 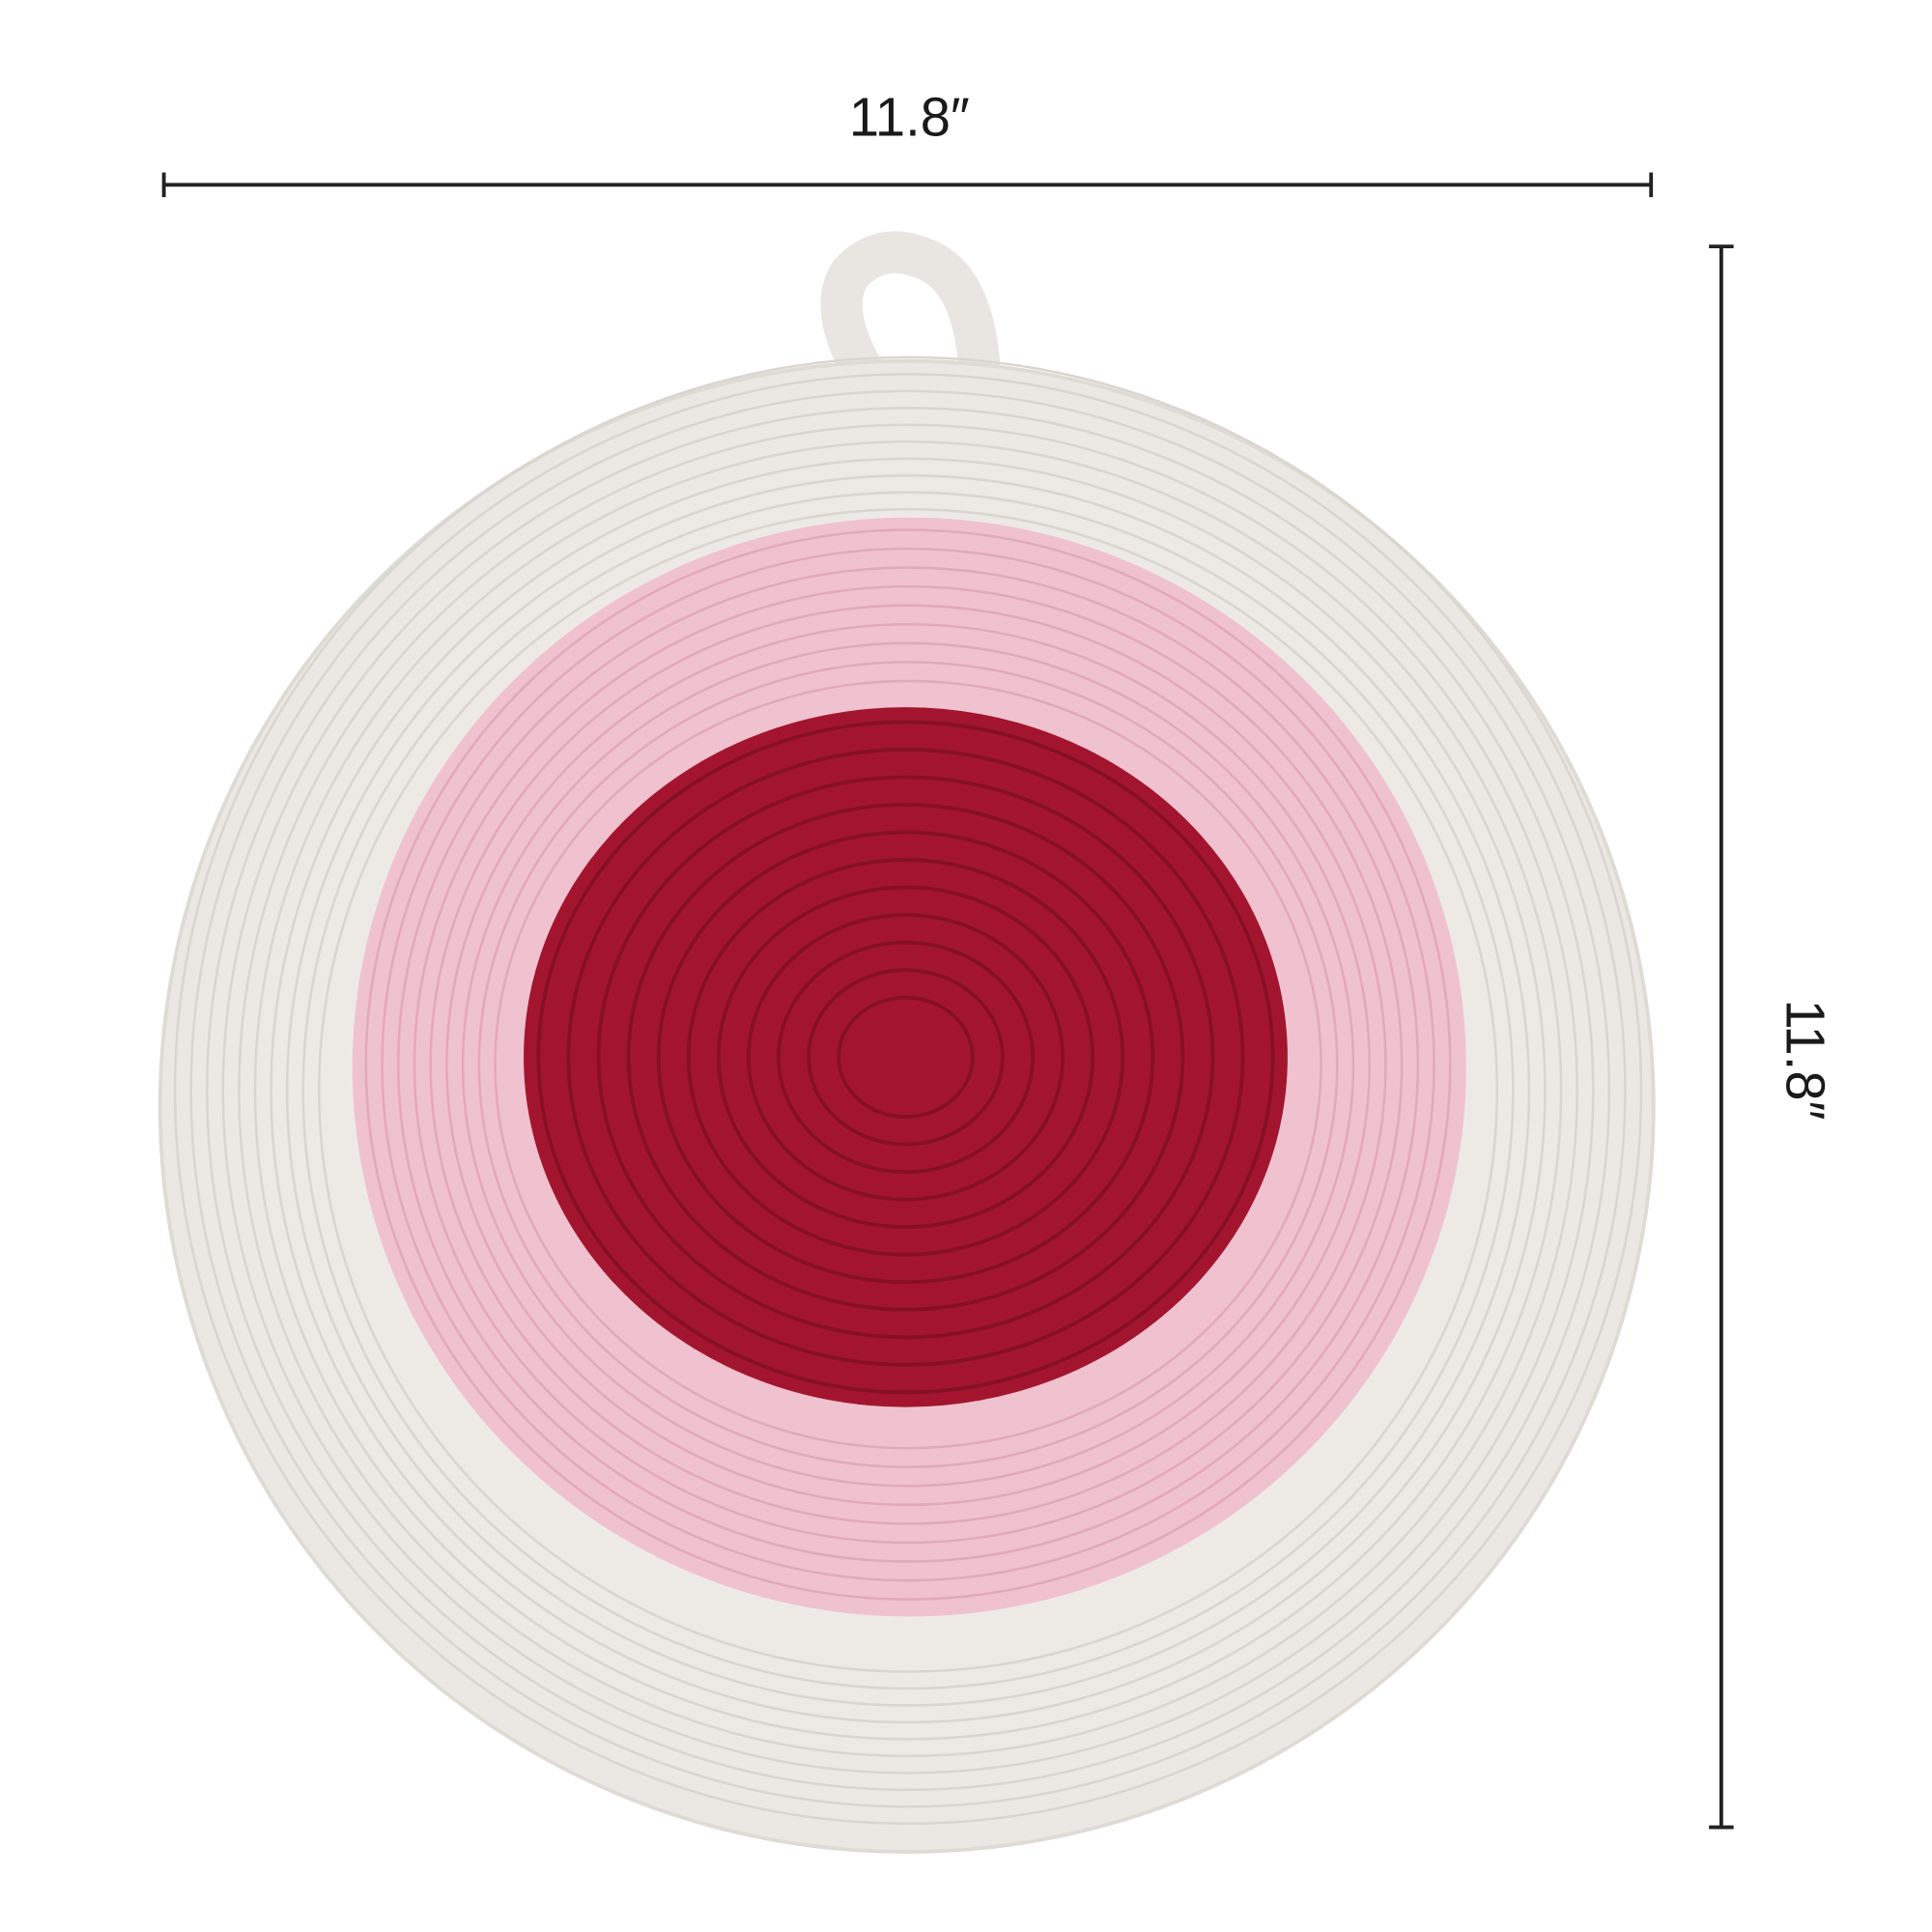 I want to click on hanging-loop, so click(x=910, y=311).